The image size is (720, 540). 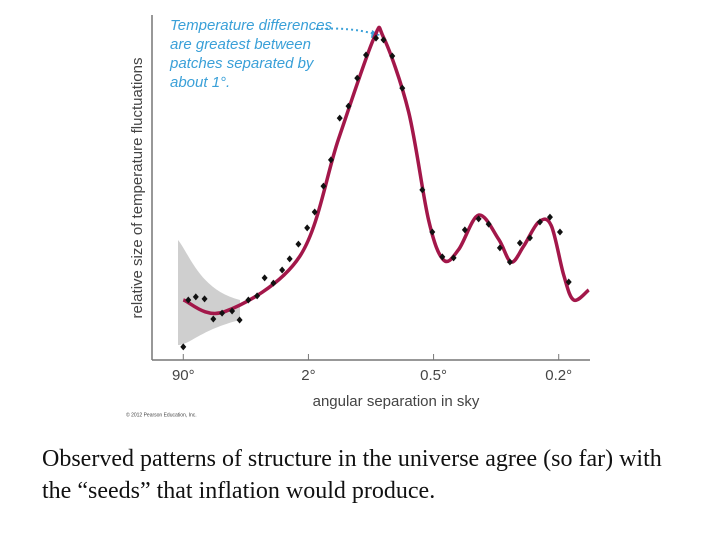 What do you see at coordinates (251, 25) in the screenshot?
I see `annotation: Temperature differences` at bounding box center [251, 25].